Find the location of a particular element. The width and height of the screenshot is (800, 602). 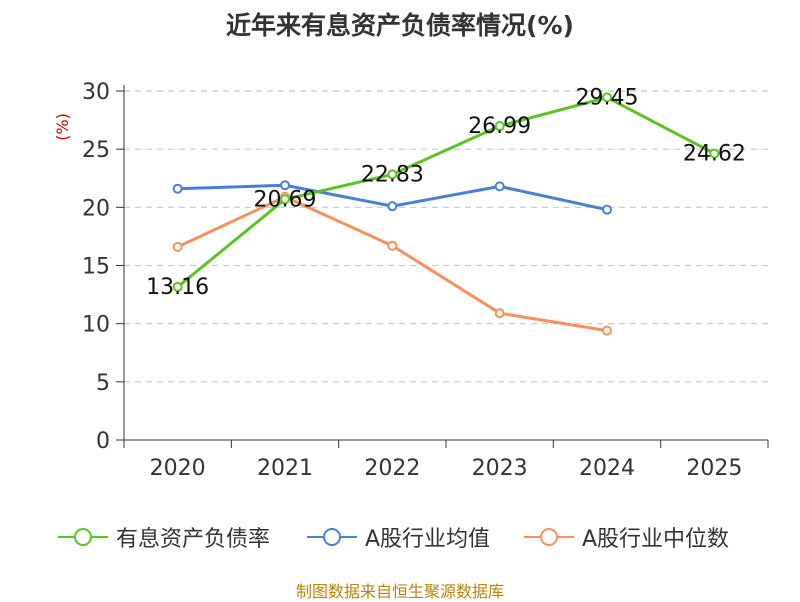

legend-label: A股行业中位数 is located at coordinates (656, 539).